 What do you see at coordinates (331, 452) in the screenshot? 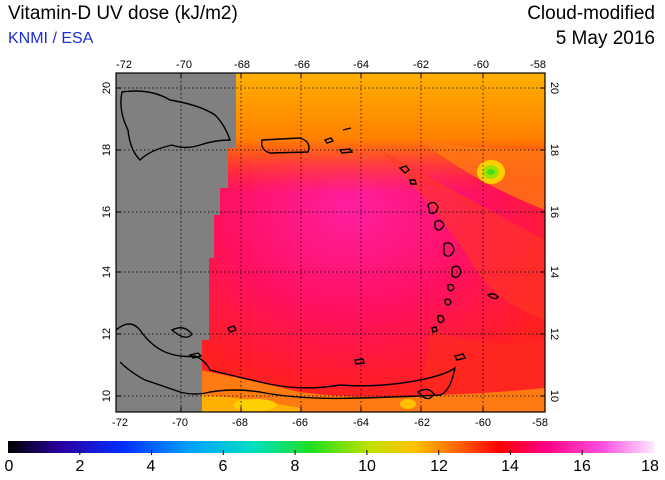
I see `colorbar-ticks` at bounding box center [331, 452].